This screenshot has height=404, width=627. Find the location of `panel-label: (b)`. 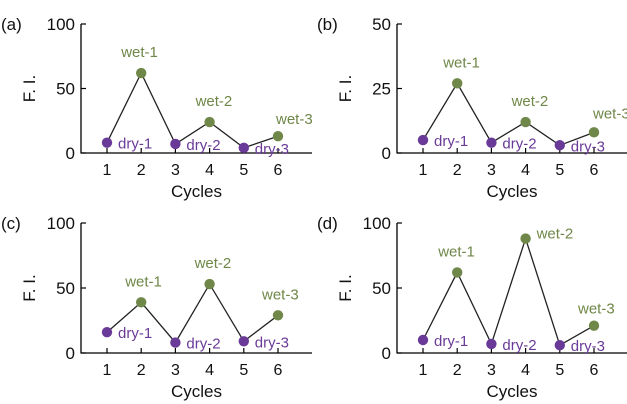

panel-label: (b) is located at coordinates (327, 24).